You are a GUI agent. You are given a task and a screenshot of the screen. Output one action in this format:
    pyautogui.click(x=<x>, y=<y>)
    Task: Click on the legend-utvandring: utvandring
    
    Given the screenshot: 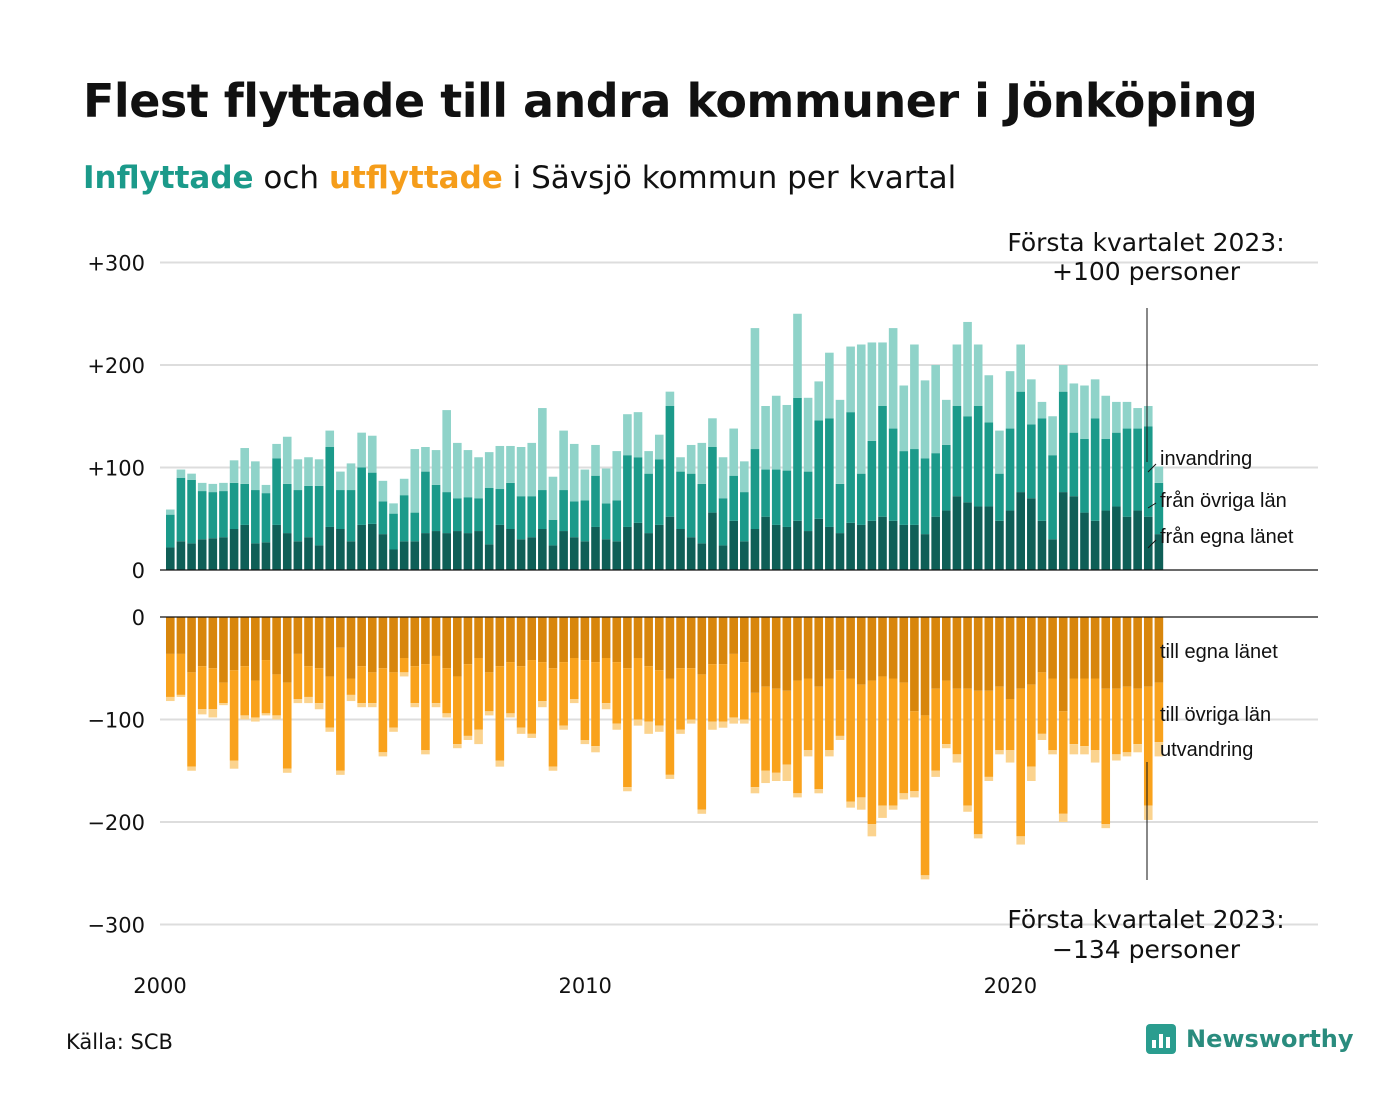 What is the action you would take?
    pyautogui.click(x=1206, y=750)
    